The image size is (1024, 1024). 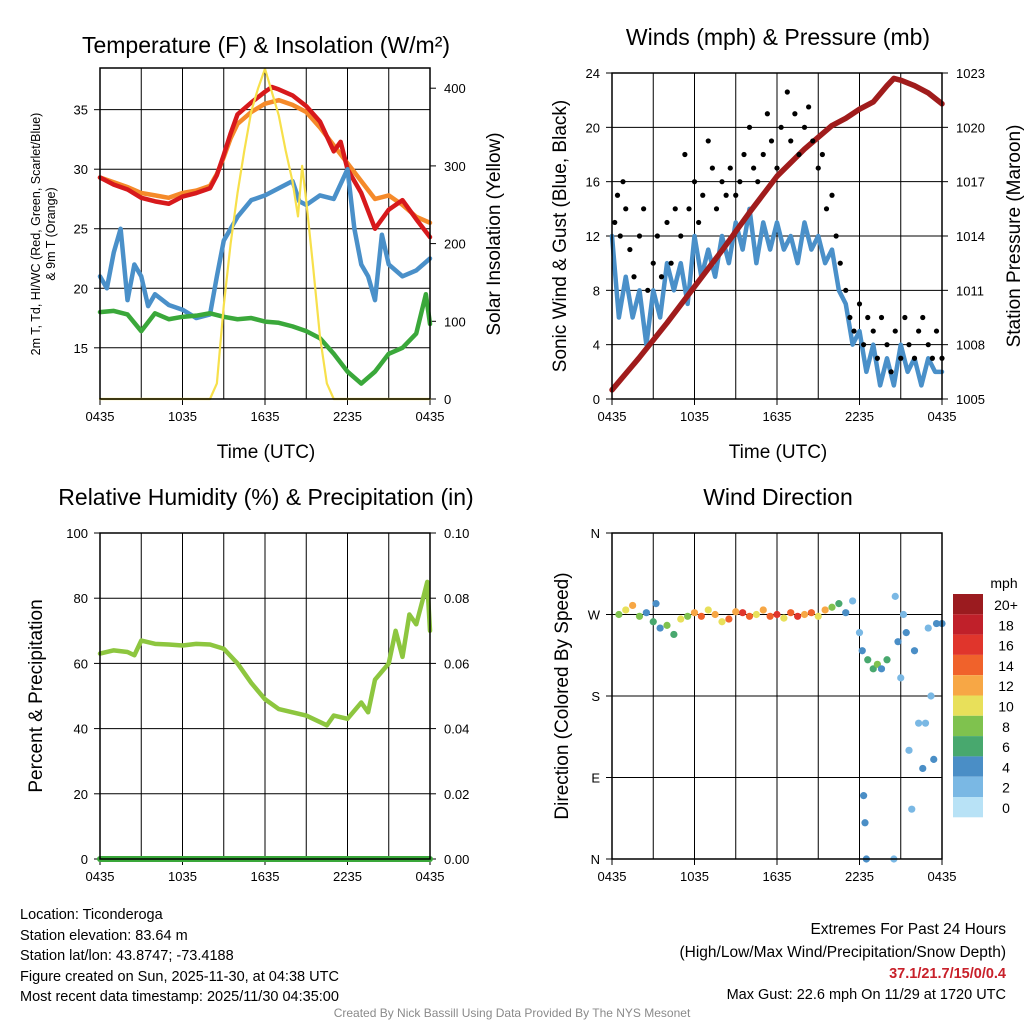 I want to click on y-tick-label: 40, so click(x=81, y=729).